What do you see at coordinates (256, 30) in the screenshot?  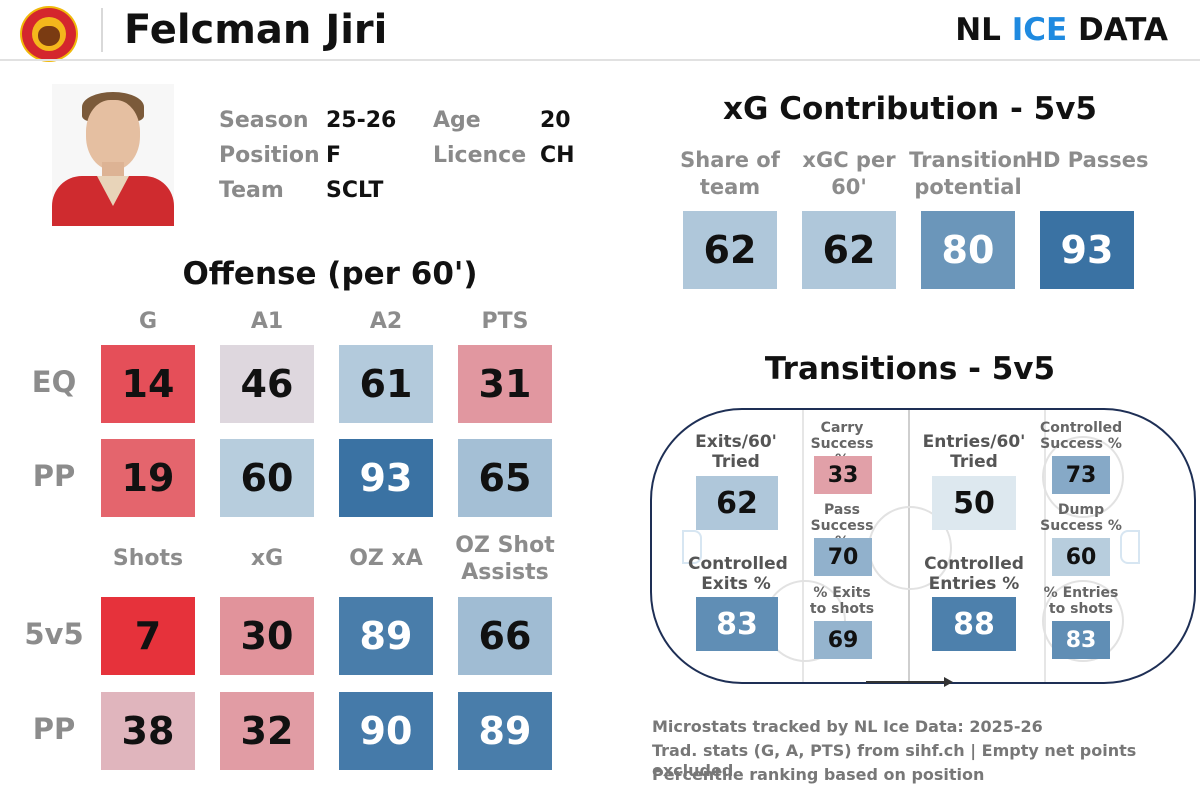 I see `player-name: Felcman Jiri` at bounding box center [256, 30].